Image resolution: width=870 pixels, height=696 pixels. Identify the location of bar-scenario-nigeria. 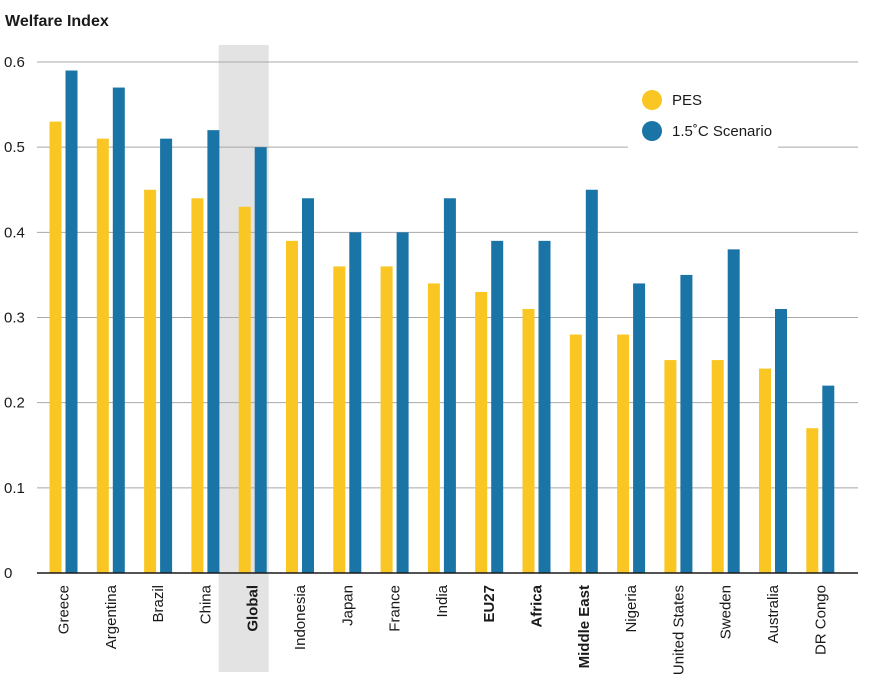
(639, 428).